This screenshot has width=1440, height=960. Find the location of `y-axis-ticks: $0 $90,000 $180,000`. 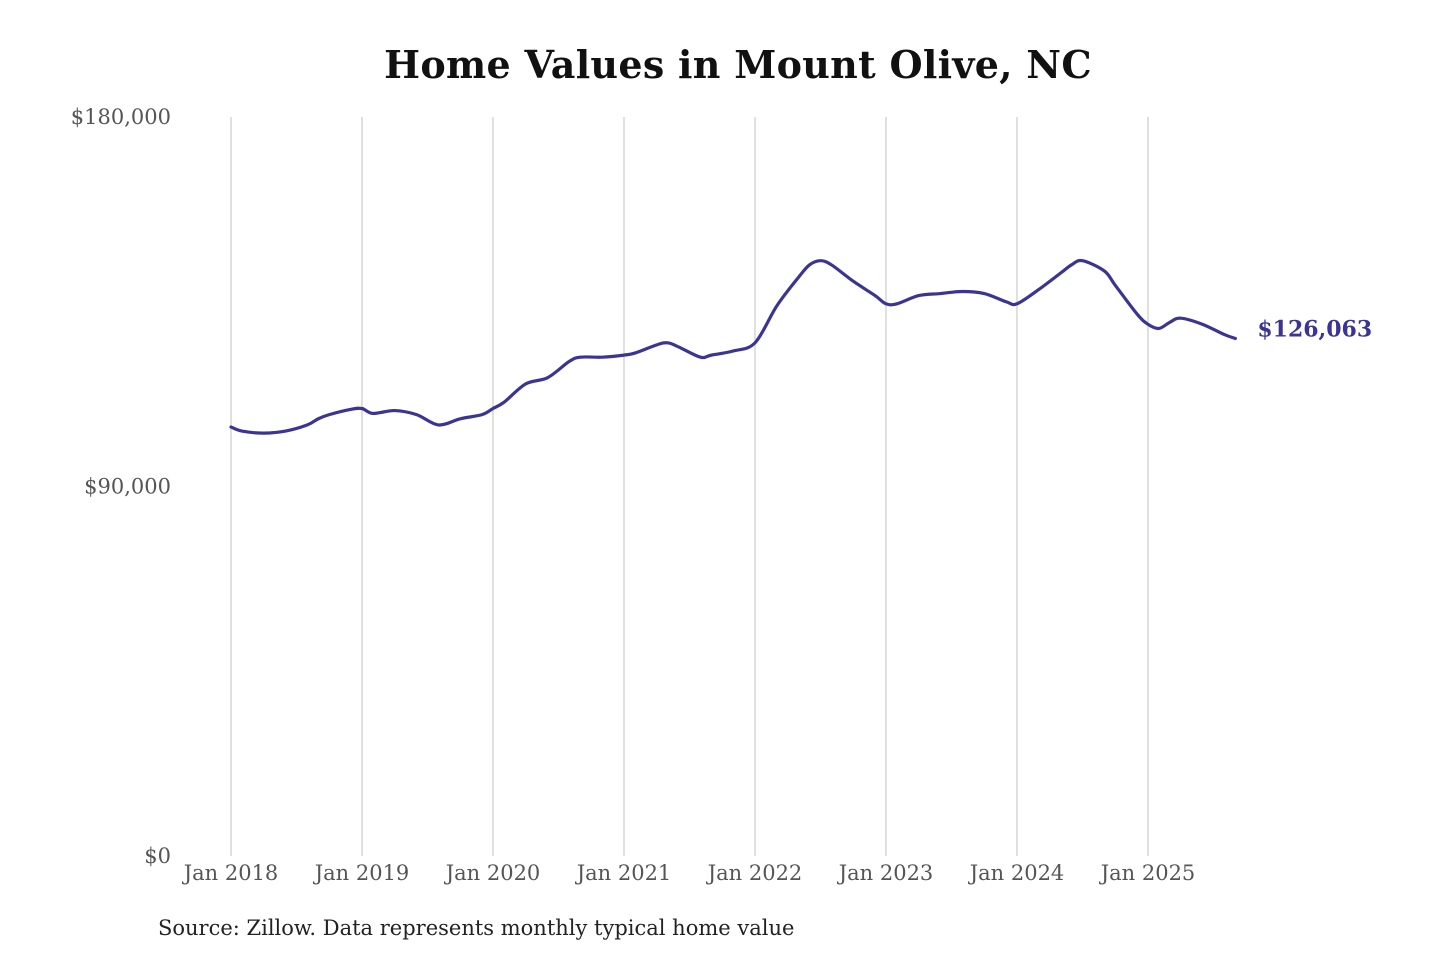

y-axis-ticks: $0 $90,000 $180,000 is located at coordinates (121, 486).